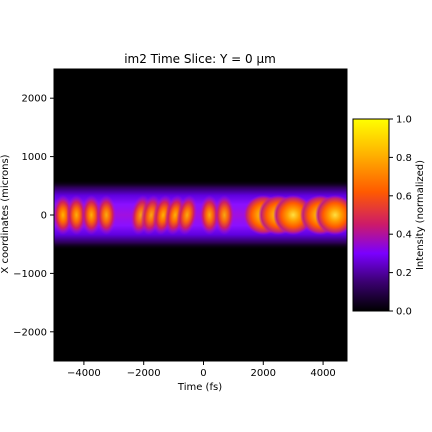 This screenshot has height=432, width=432. I want to click on colorbar-gradient, so click(371, 215).